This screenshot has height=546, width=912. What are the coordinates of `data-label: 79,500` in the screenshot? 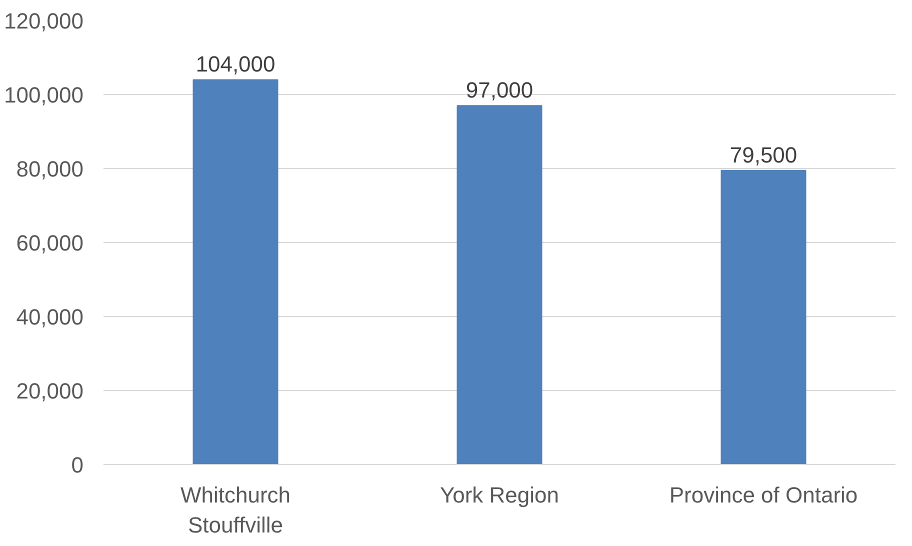 It's located at (764, 155).